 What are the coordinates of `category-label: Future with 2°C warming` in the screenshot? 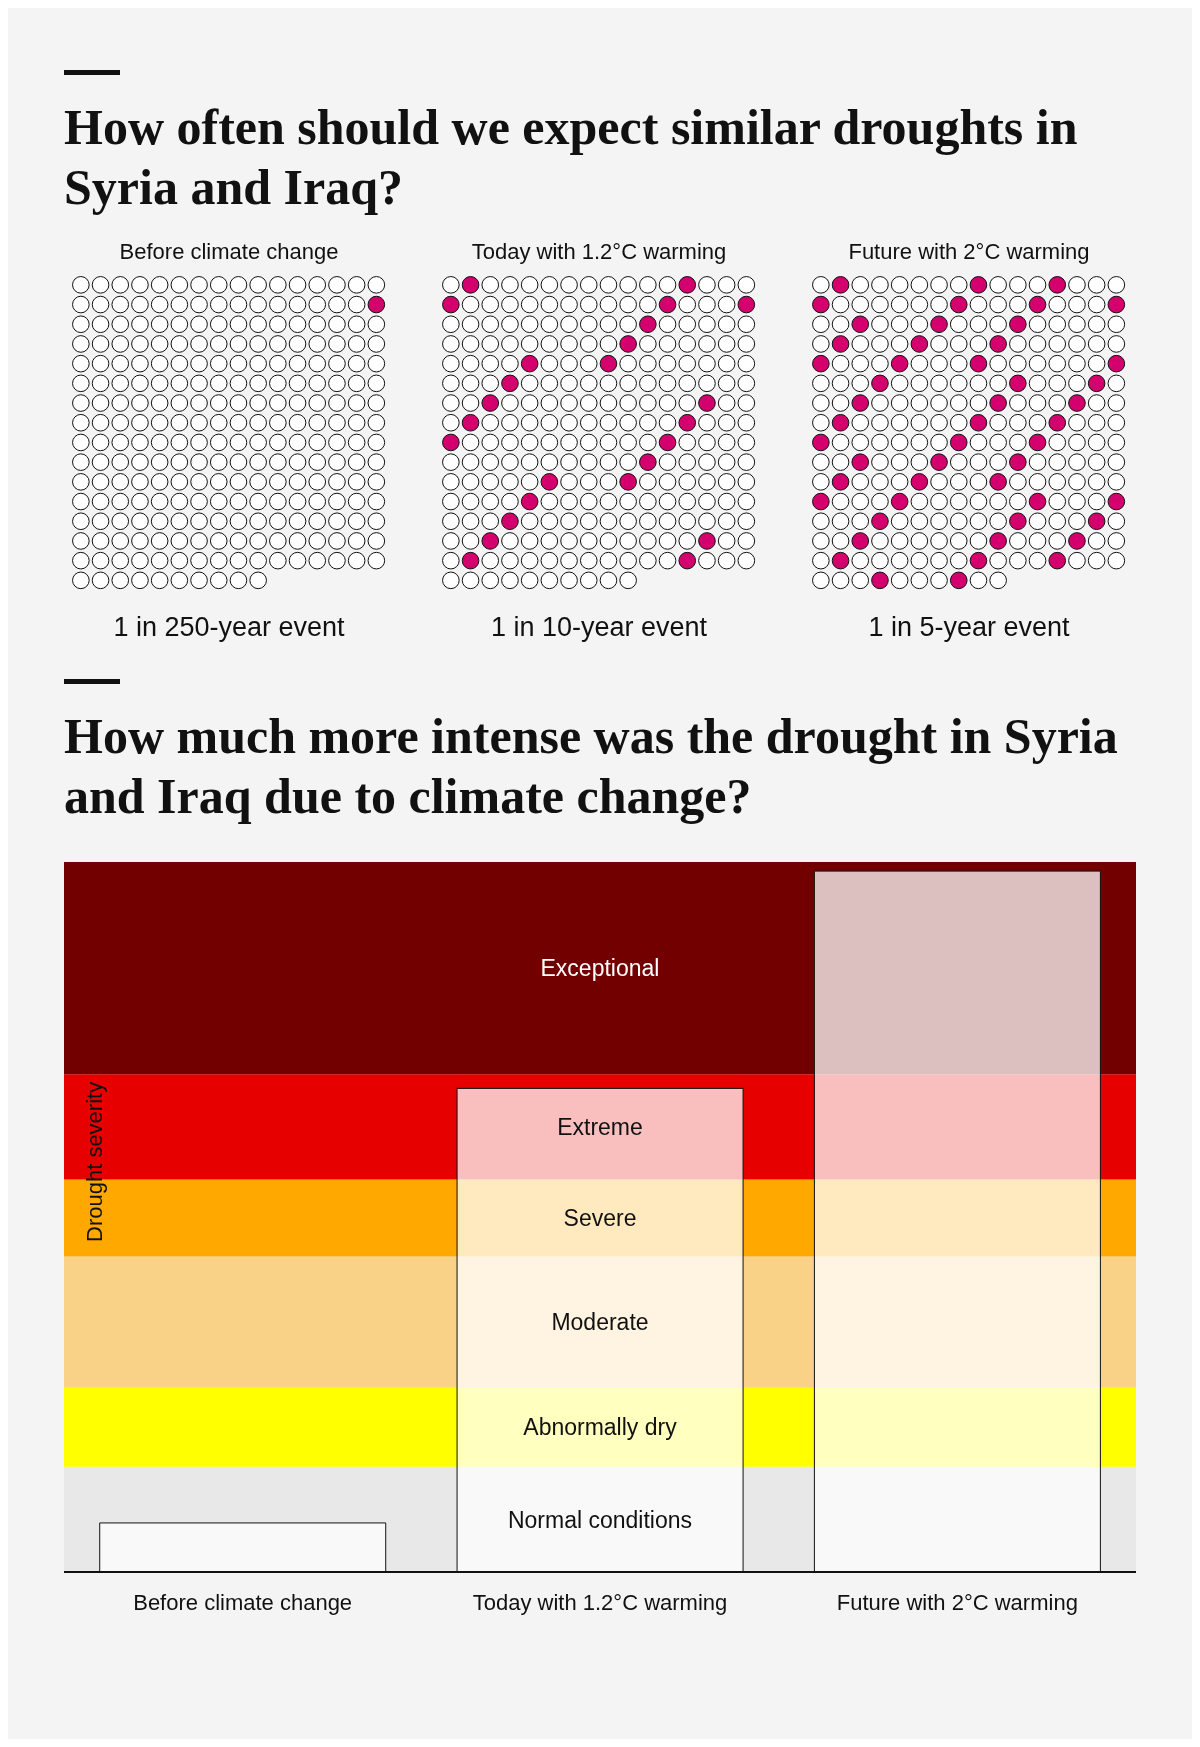 It's located at (969, 252).